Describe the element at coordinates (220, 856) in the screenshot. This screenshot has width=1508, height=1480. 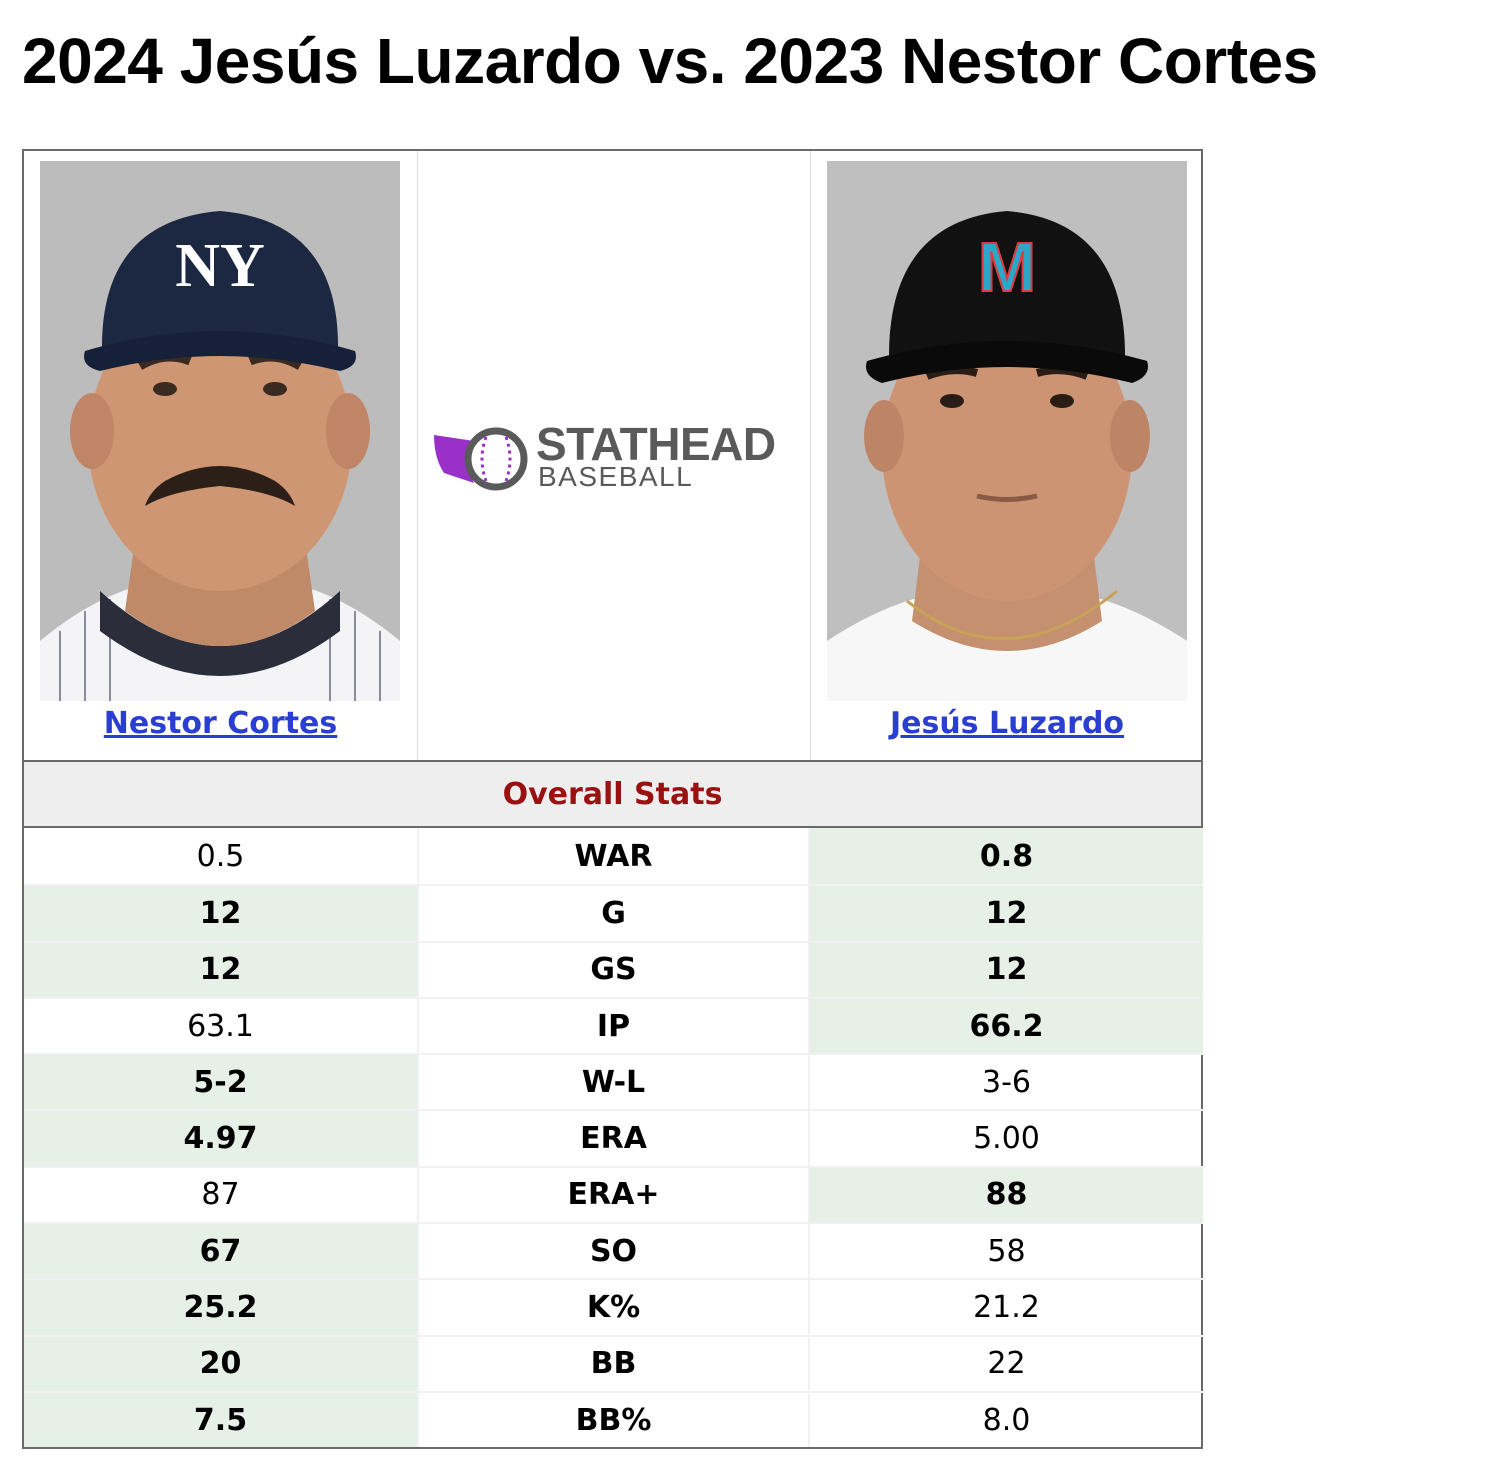
I see `left-stat-value: 0.5` at that location.